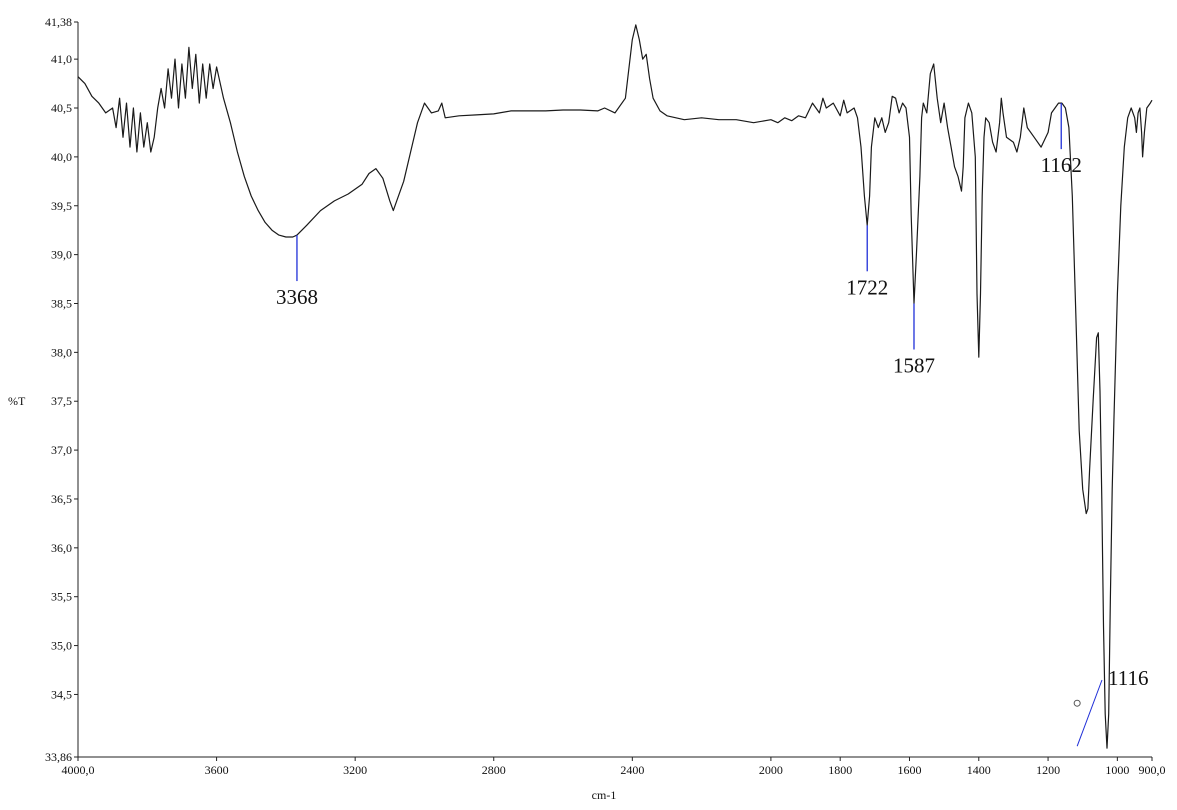 The height and width of the screenshot is (810, 1177). What do you see at coordinates (355, 770) in the screenshot?
I see `x-tick-label: 3200` at bounding box center [355, 770].